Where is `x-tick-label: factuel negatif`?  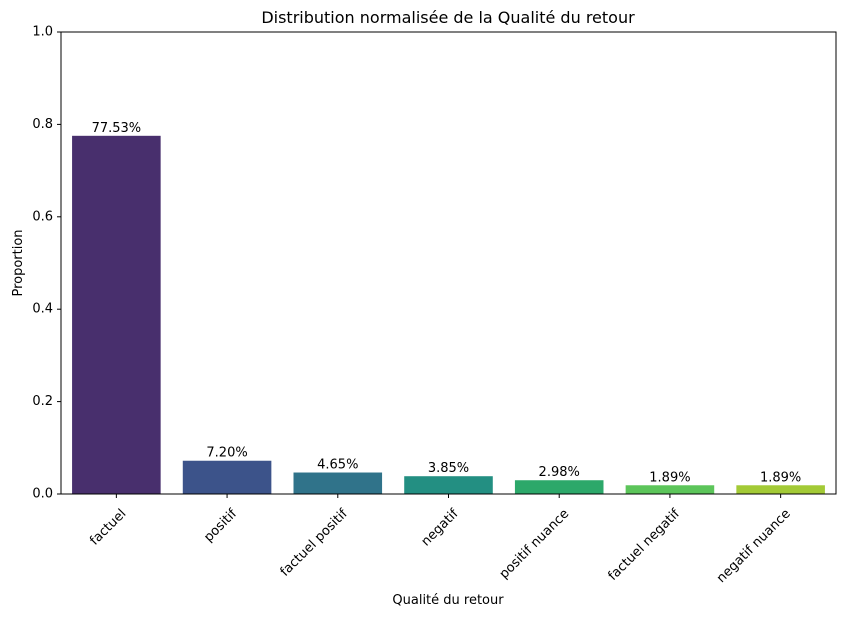
x-tick-label: factuel negatif is located at coordinates (645, 545).